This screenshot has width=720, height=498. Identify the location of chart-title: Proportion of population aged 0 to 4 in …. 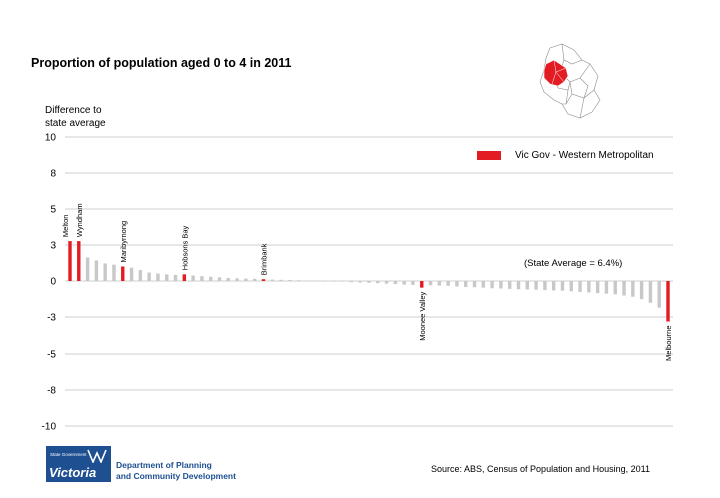
(161, 63).